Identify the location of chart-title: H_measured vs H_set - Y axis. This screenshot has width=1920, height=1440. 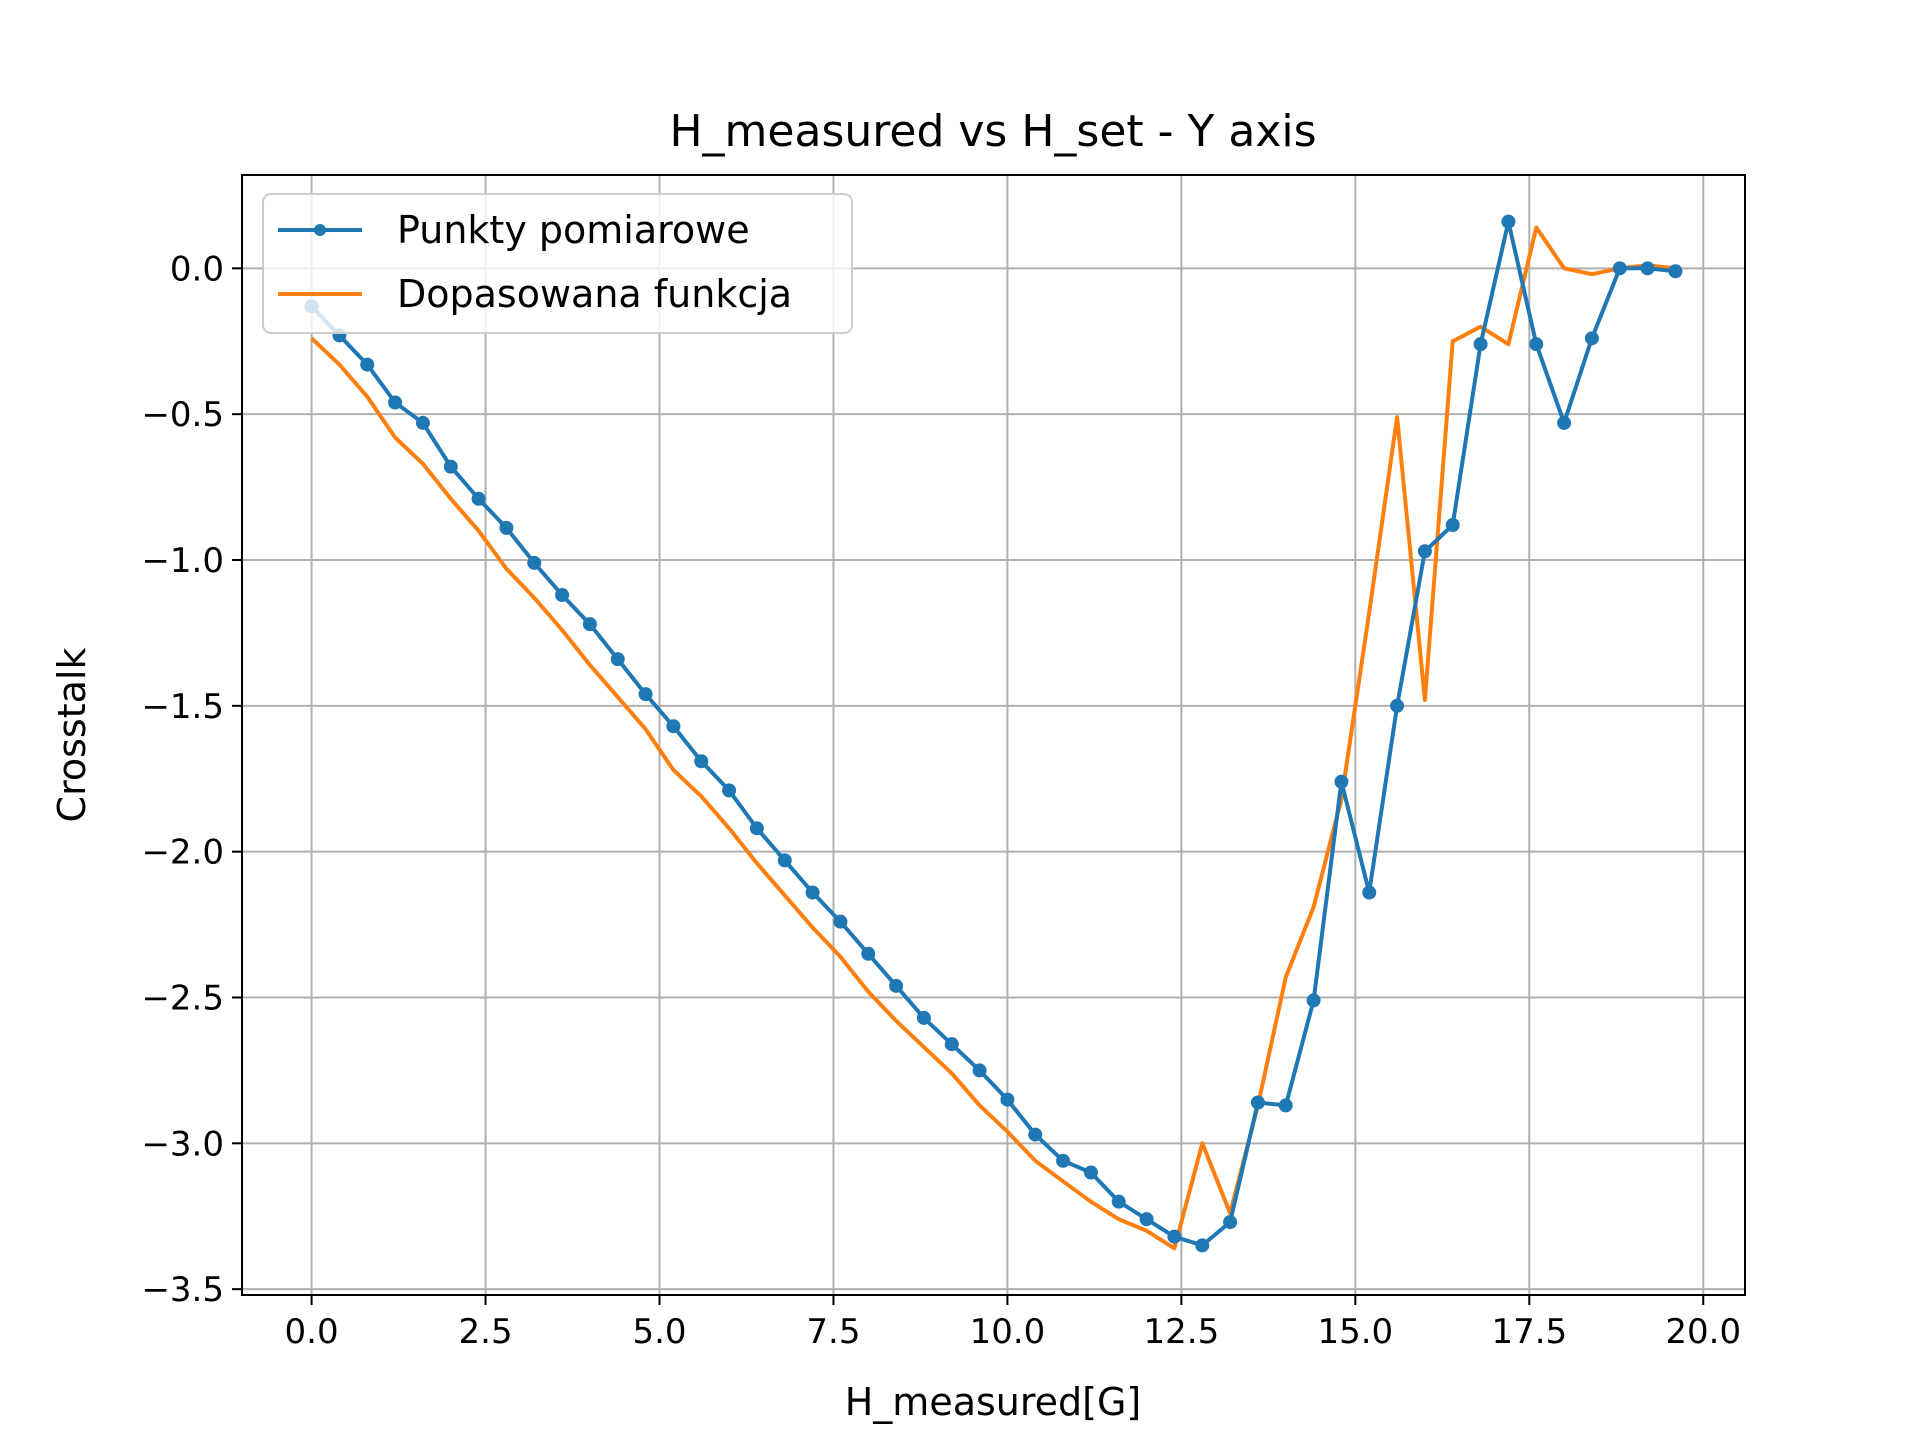
(992, 131).